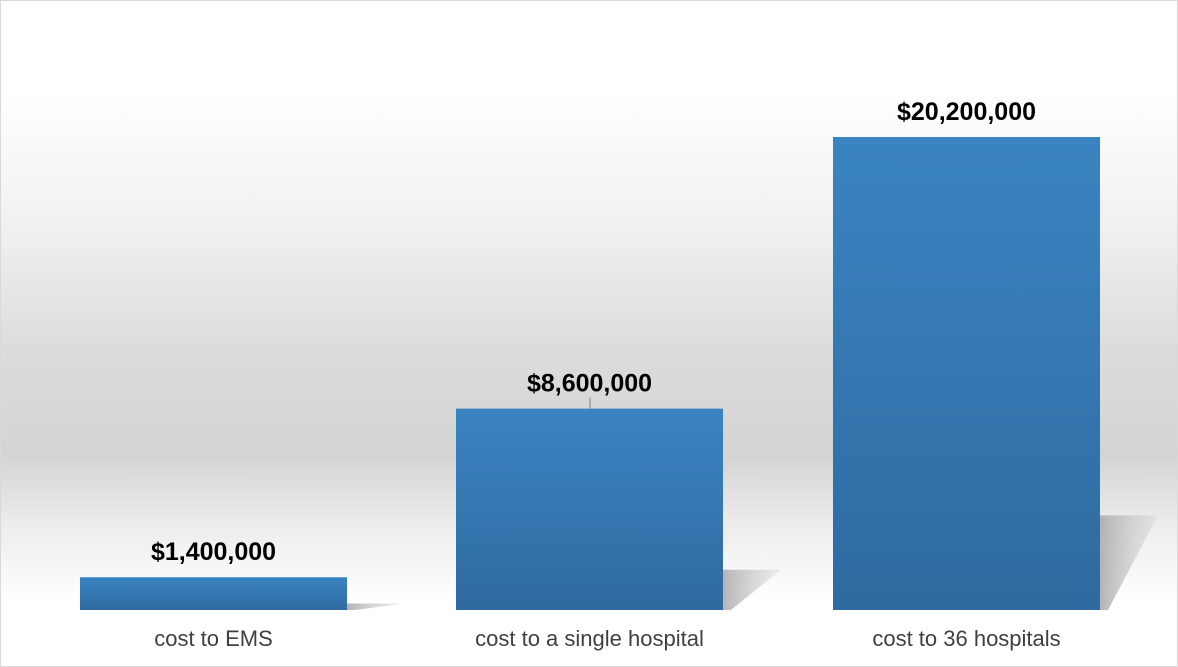  Describe the element at coordinates (752, 562) in the screenshot. I see `bar-shadows` at that location.